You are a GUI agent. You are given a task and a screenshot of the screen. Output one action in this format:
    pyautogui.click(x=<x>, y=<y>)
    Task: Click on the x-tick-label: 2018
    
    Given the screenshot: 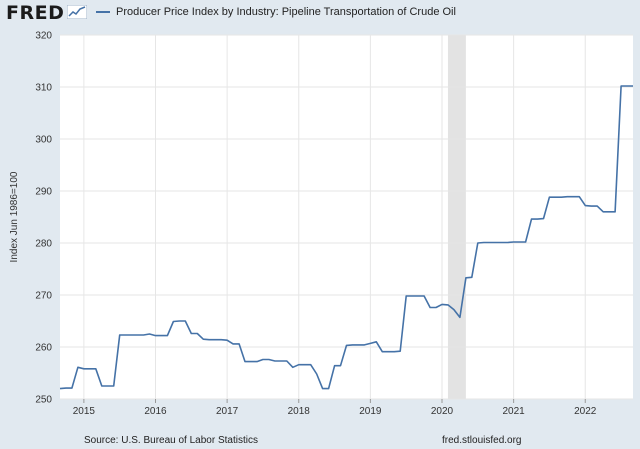 What is the action you would take?
    pyautogui.click(x=299, y=411)
    